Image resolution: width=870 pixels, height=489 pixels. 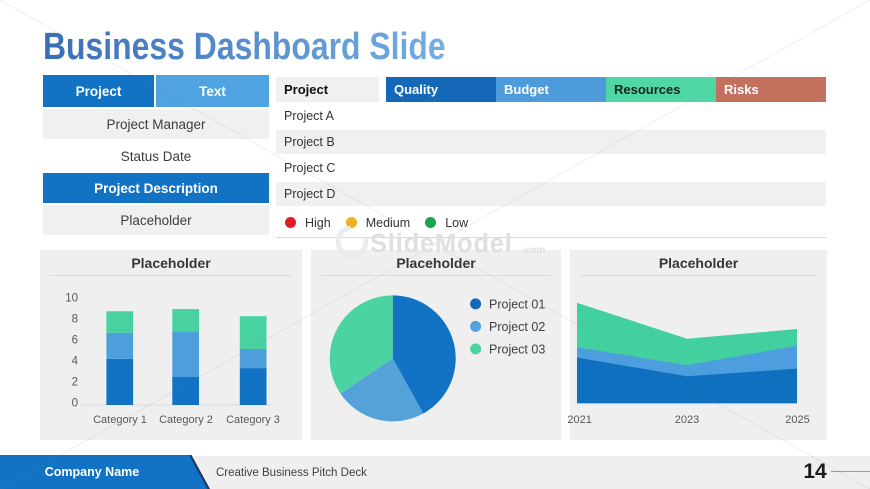 I want to click on svg-text: Project 01, so click(x=517, y=304).